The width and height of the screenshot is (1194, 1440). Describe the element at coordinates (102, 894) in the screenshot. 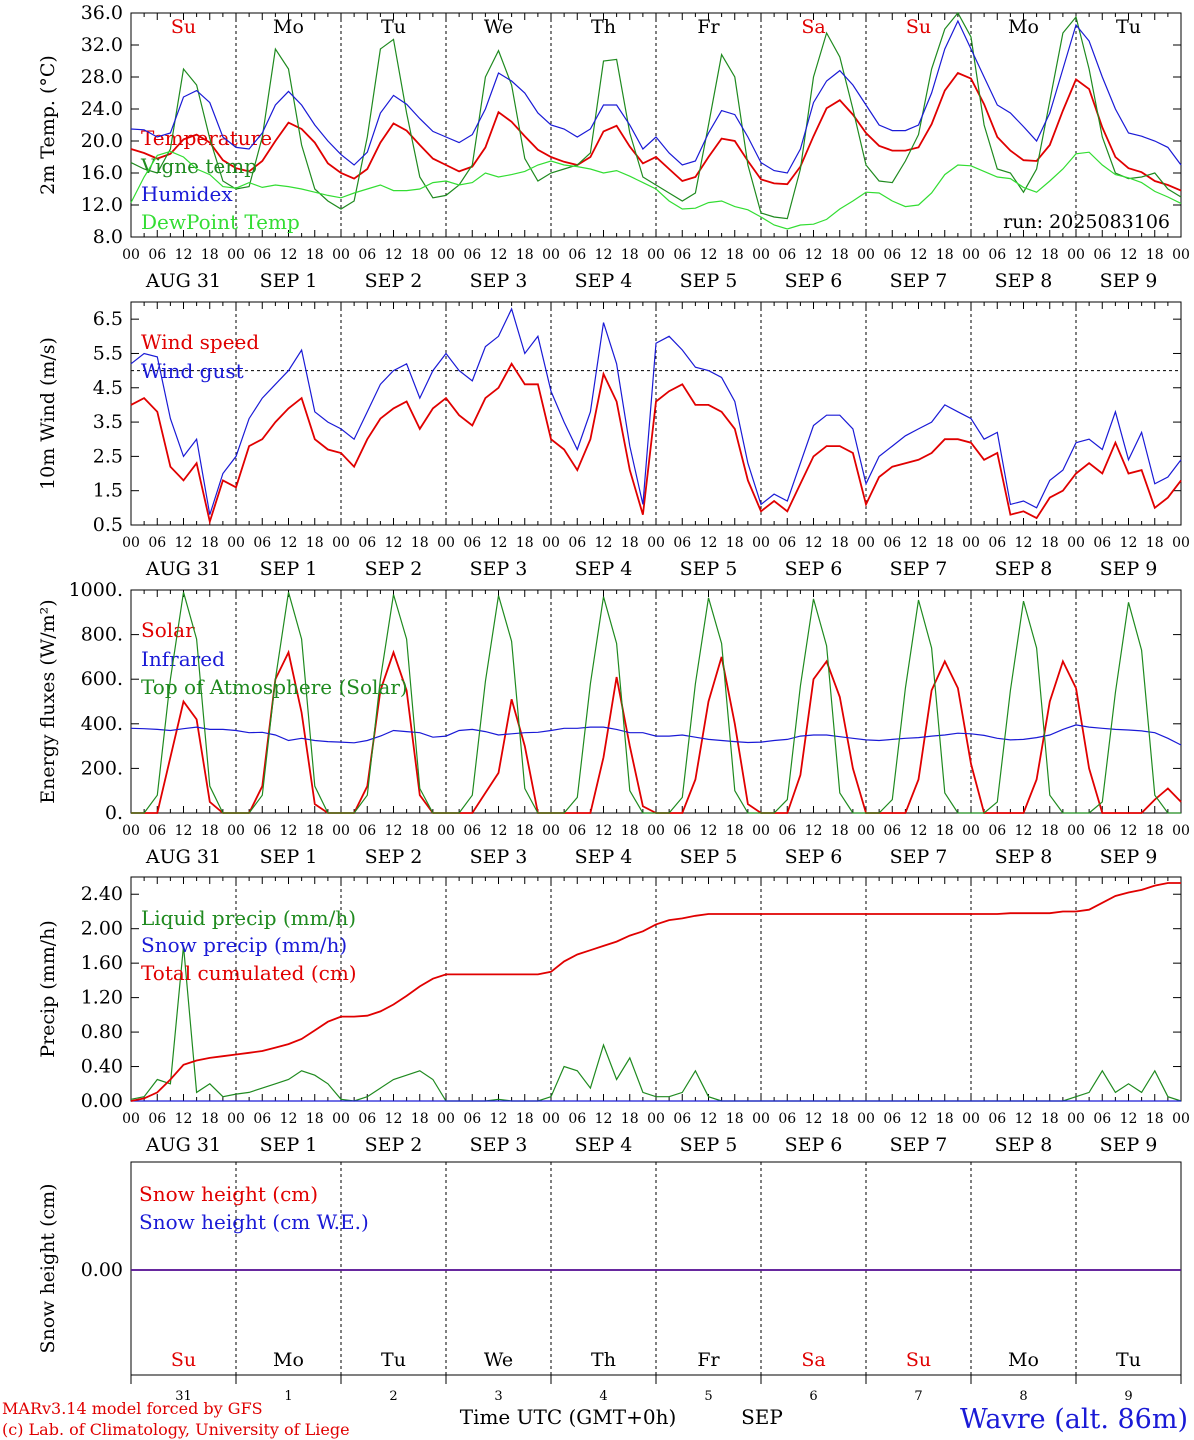

I see `y-tick-label: 2.40` at that location.